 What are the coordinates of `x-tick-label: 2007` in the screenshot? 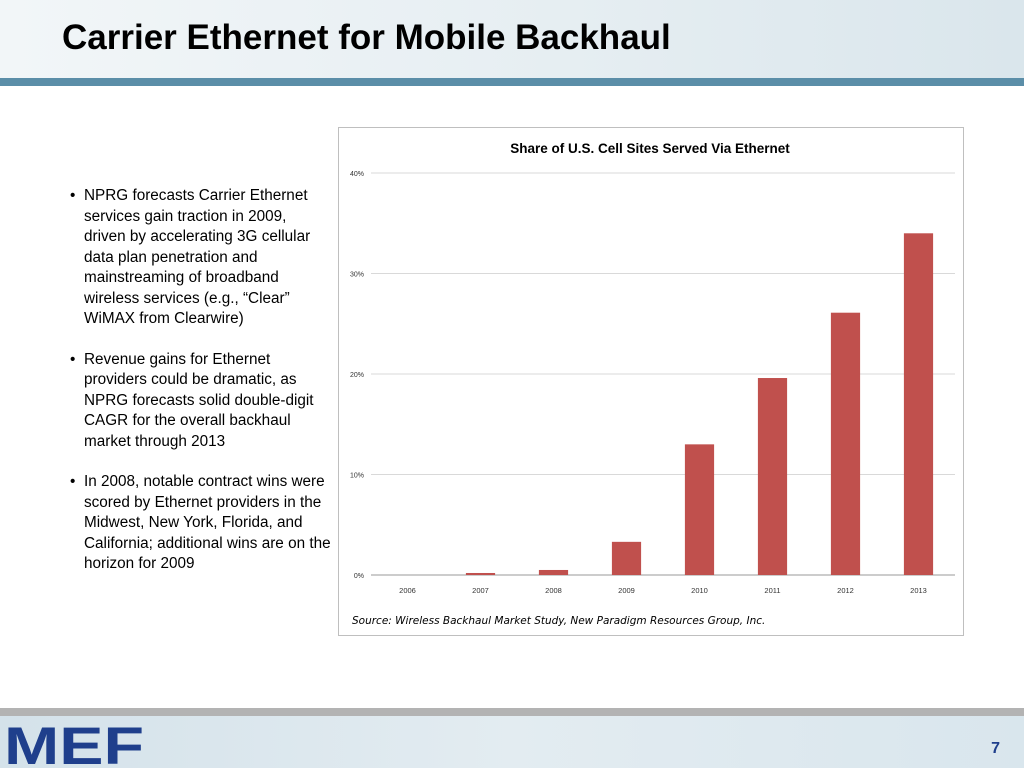 It's located at (480, 590).